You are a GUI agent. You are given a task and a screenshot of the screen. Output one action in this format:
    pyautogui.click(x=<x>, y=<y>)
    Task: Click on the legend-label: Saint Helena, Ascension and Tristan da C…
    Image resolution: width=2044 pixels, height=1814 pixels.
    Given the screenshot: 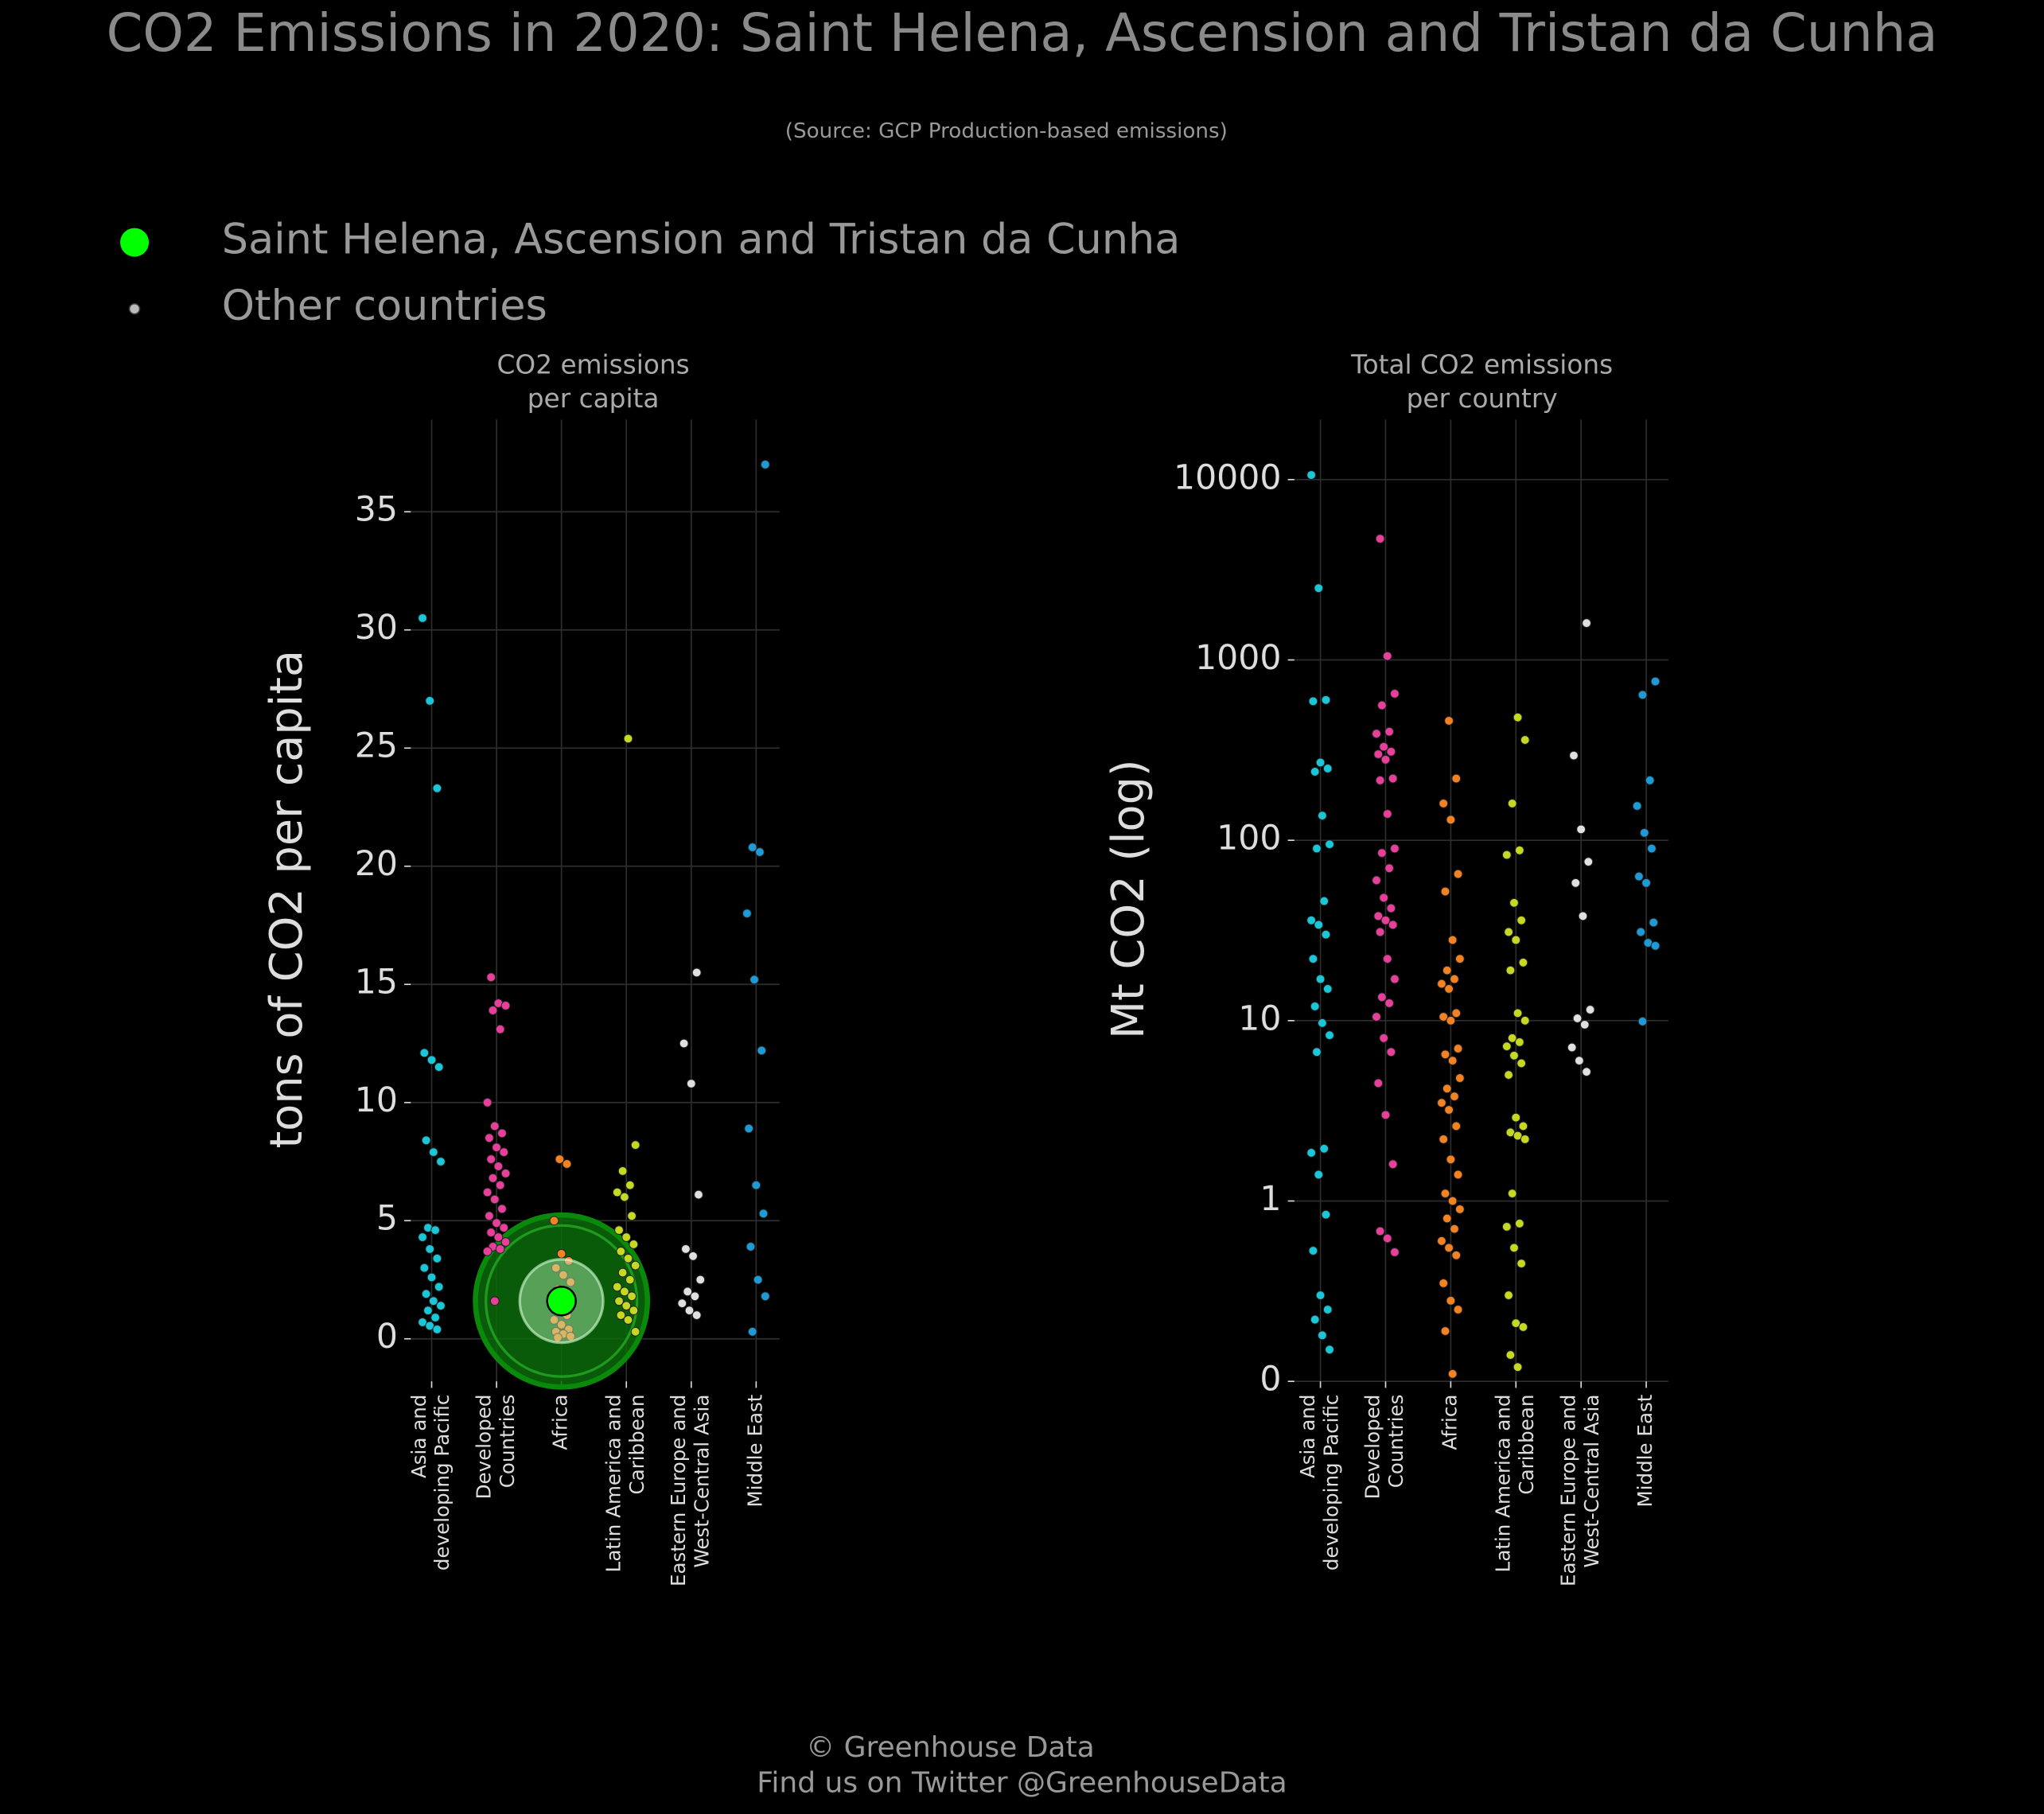 What is the action you would take?
    pyautogui.click(x=701, y=240)
    